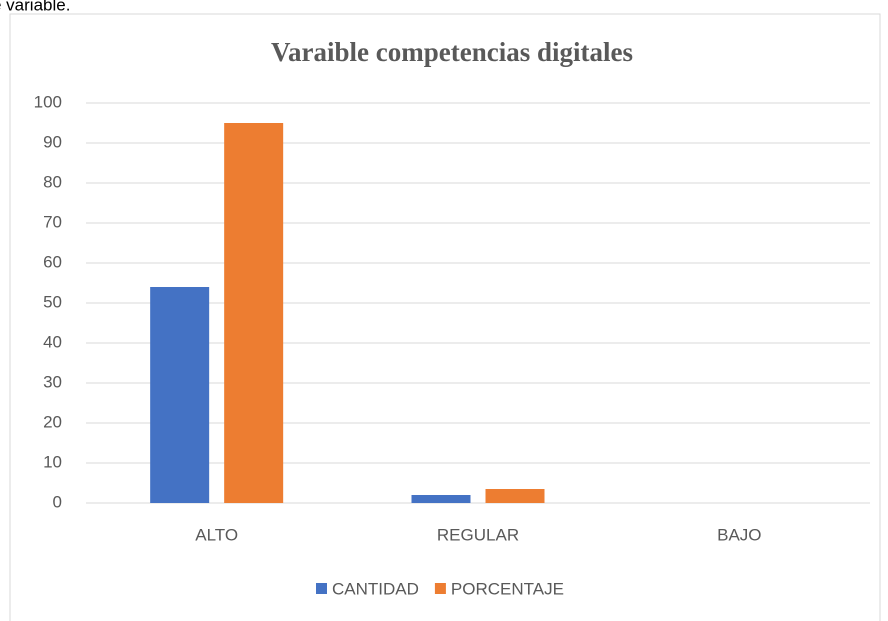 This screenshot has width=888, height=621. What do you see at coordinates (216, 534) in the screenshot?
I see `x-tick-label: ALTO` at bounding box center [216, 534].